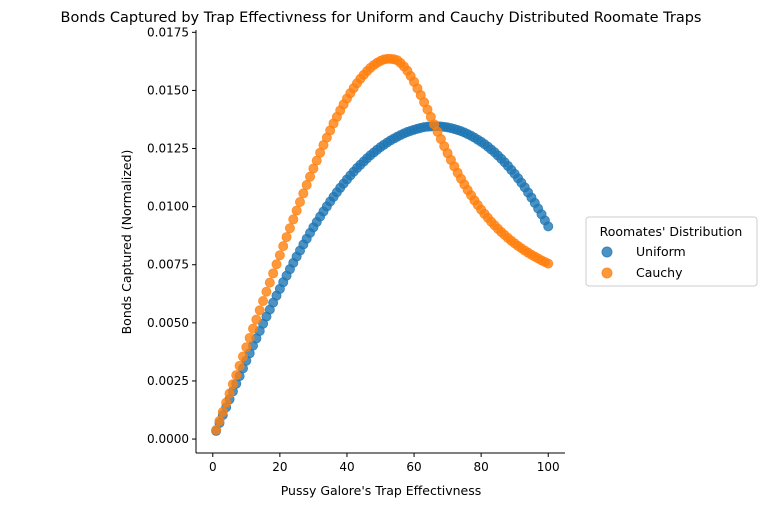  Describe the element at coordinates (279, 467) in the screenshot. I see `x-tick-label: 20` at that location.